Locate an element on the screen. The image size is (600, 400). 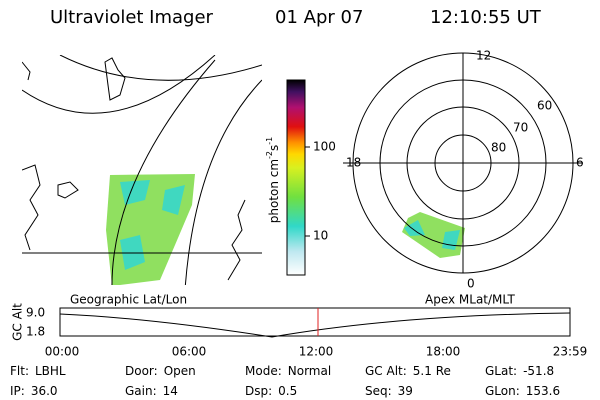
timeline-ytick: 9.0 is located at coordinates (35, 313).